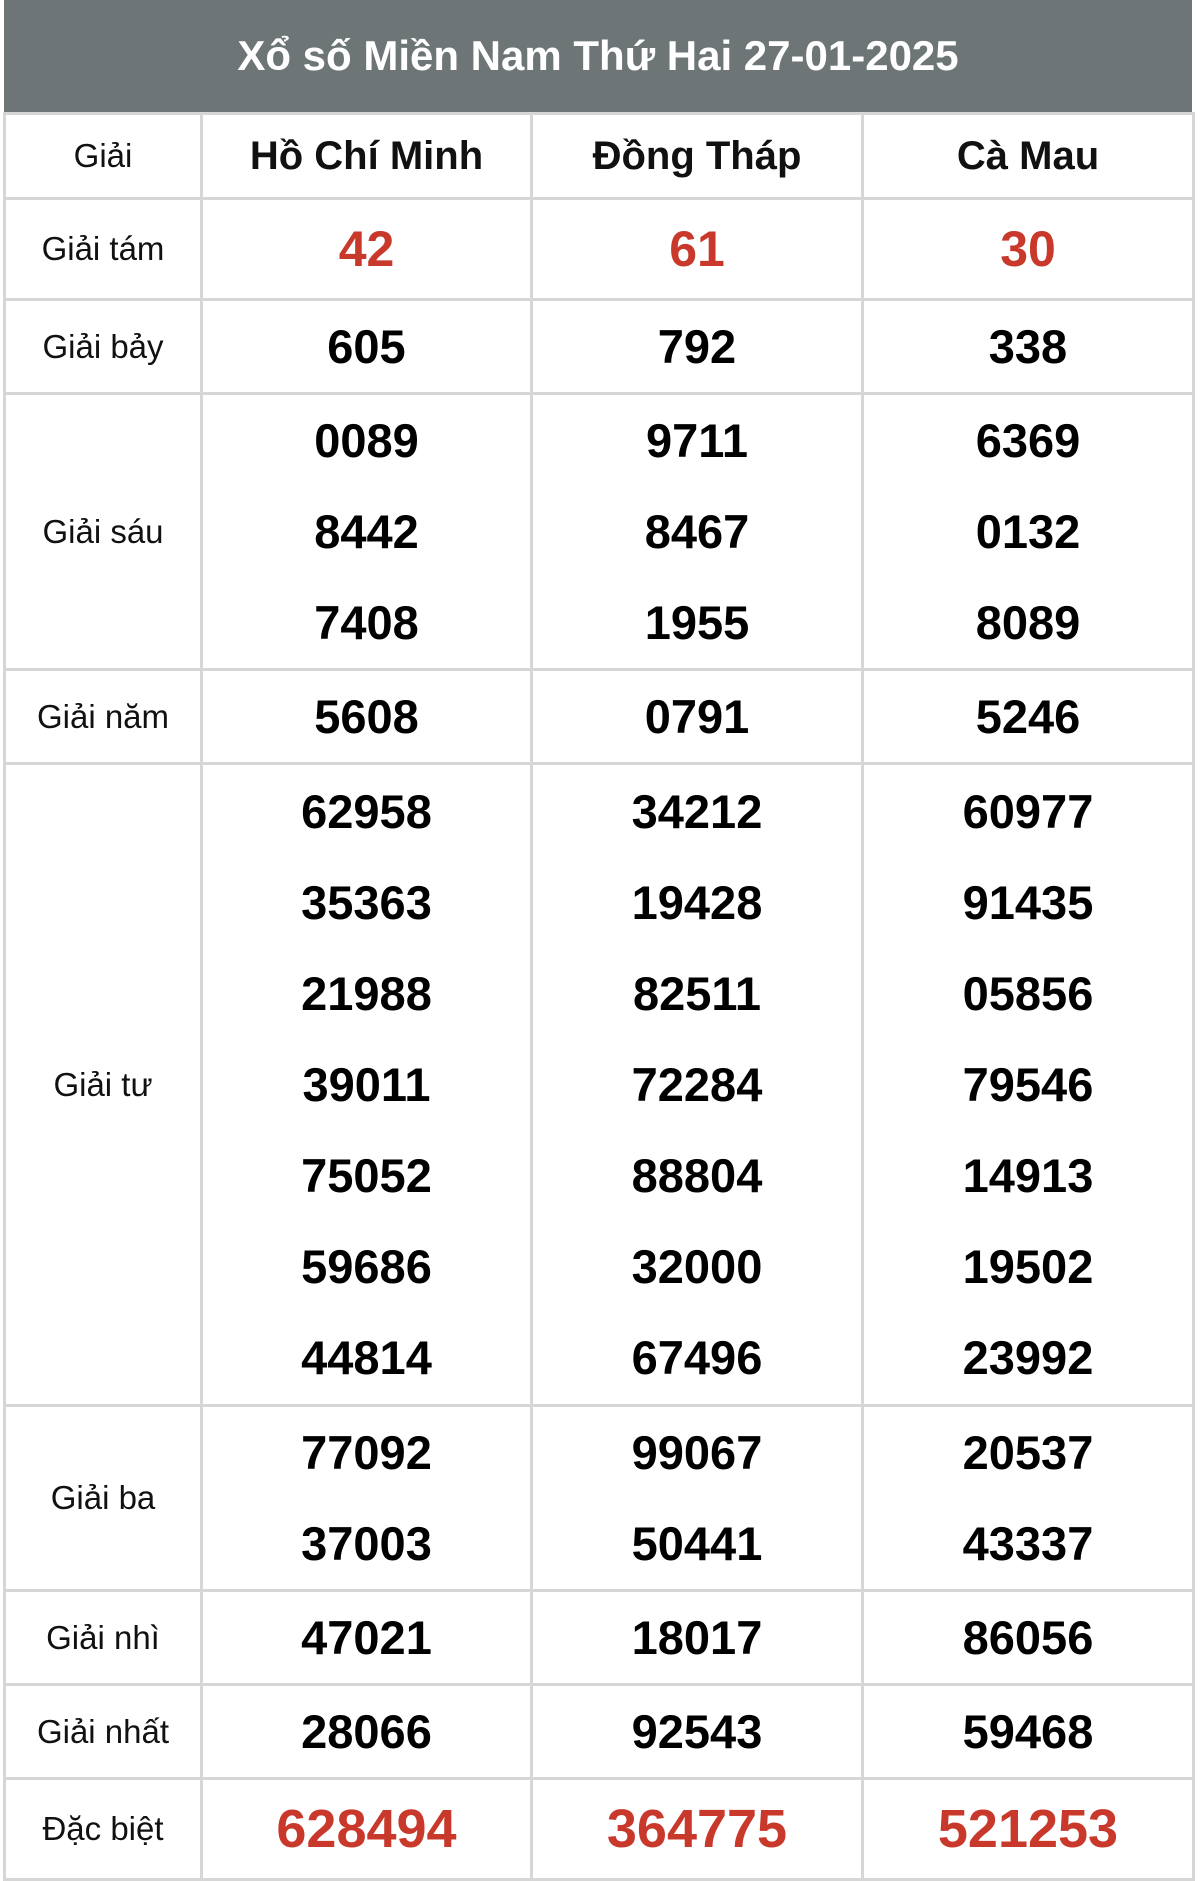  I want to click on result-number: 72284, so click(697, 1084).